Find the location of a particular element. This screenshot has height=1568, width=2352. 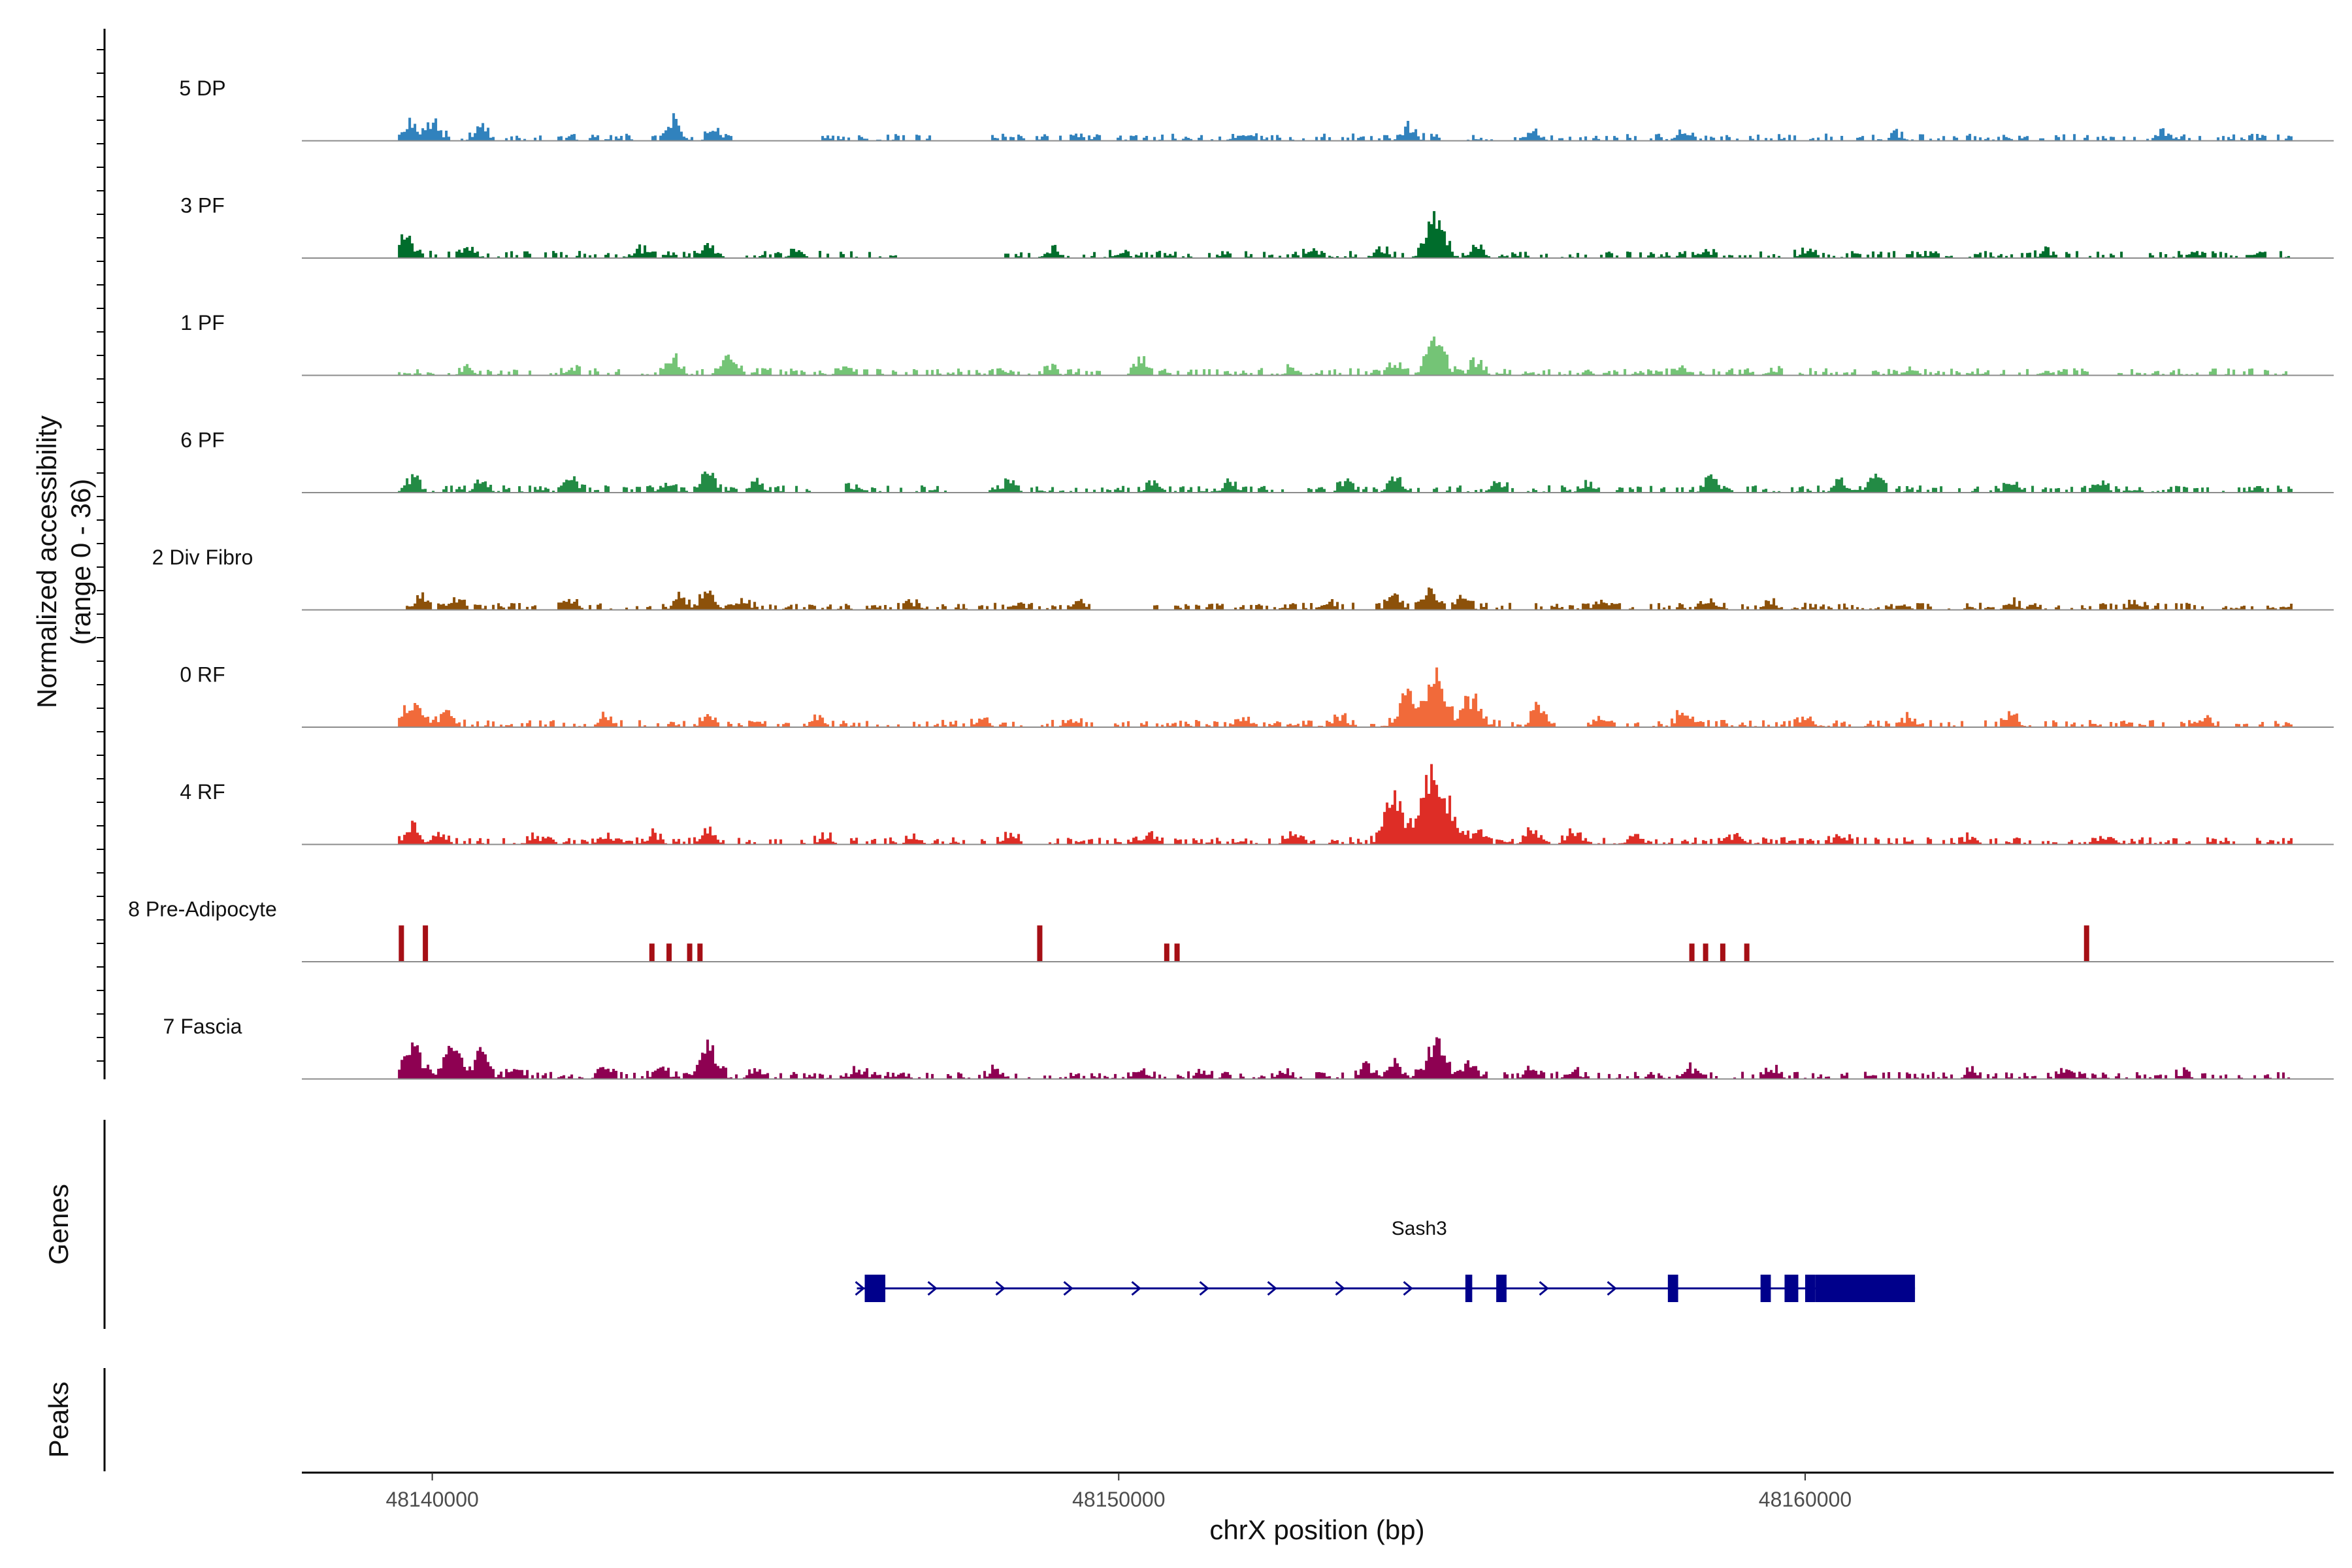

track-5-dp: 5 DP is located at coordinates (1256, 109).